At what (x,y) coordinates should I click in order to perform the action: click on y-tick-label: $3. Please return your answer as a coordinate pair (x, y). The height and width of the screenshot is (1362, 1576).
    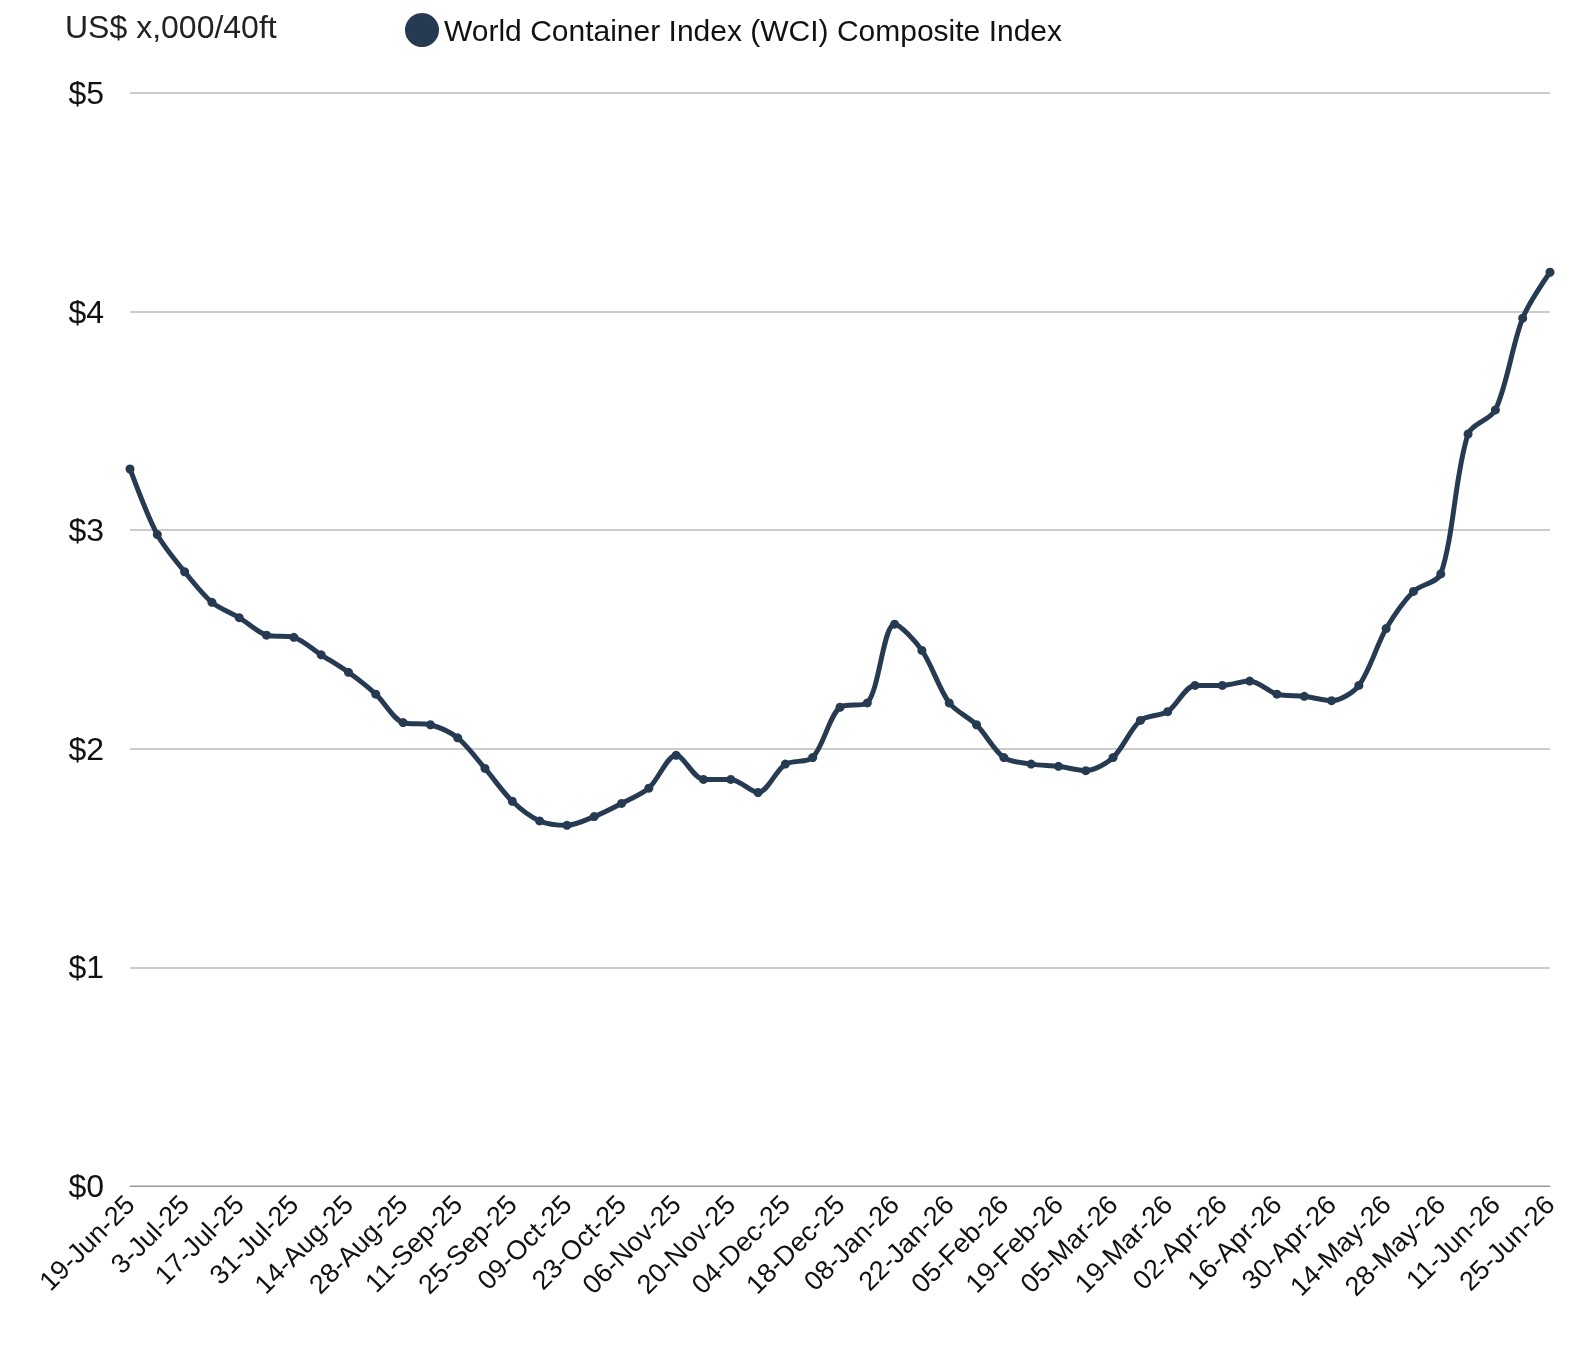
    Looking at the image, I should click on (86, 530).